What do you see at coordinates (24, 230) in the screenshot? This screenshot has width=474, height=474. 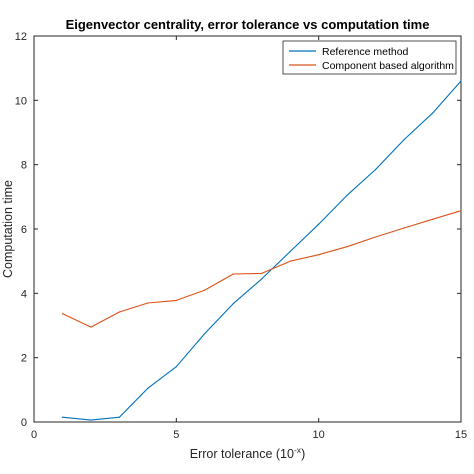 I see `y-tick-label: 6` at bounding box center [24, 230].